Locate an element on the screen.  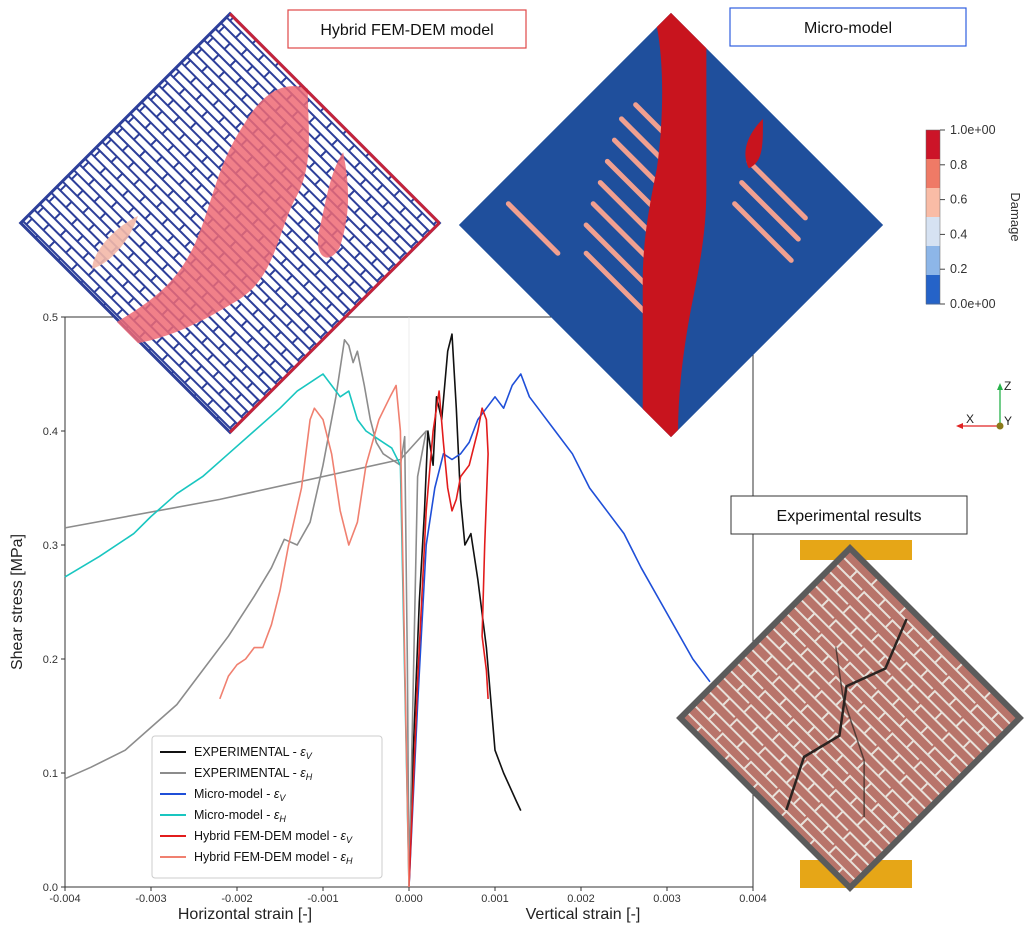
hybrid-damage-band is located at coordinates (212, 215).